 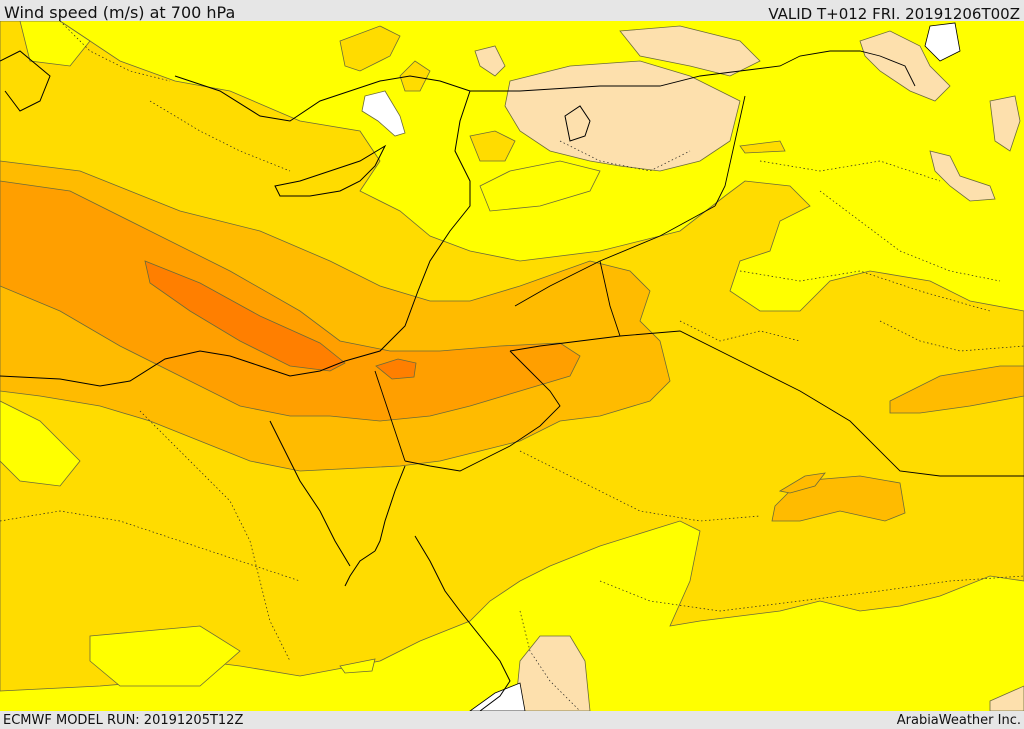 I want to click on valid-time: VALID T+012 FRI. 20191206T00Z, so click(x=894, y=14).